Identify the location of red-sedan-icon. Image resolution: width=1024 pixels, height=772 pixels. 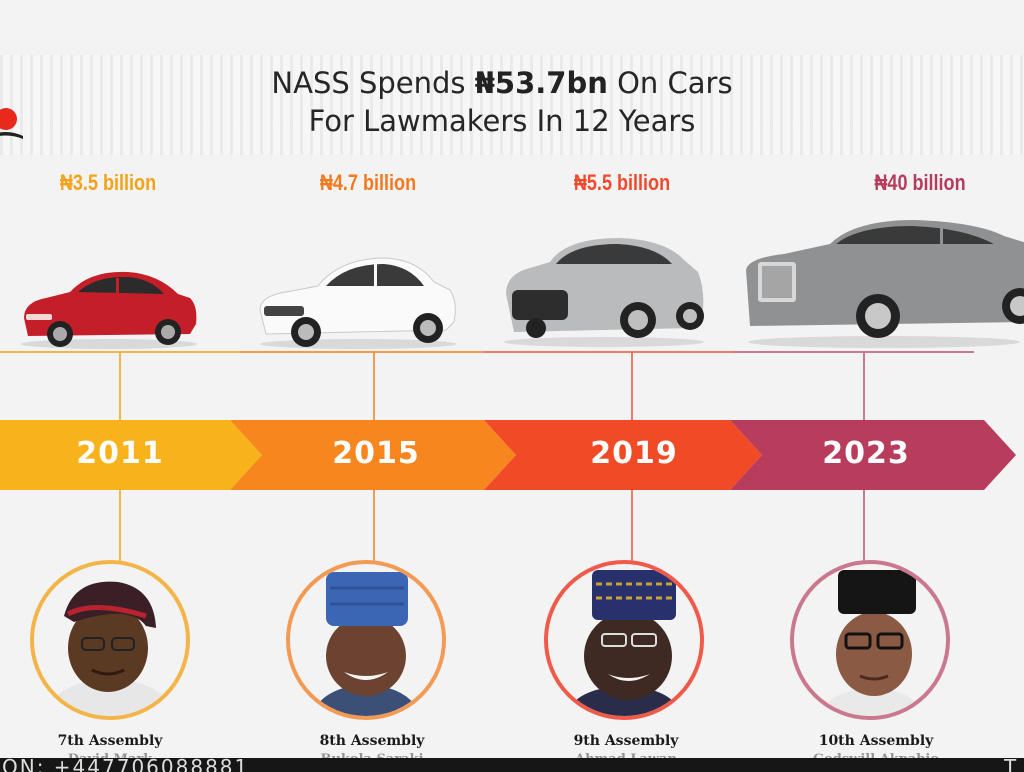
(109, 310).